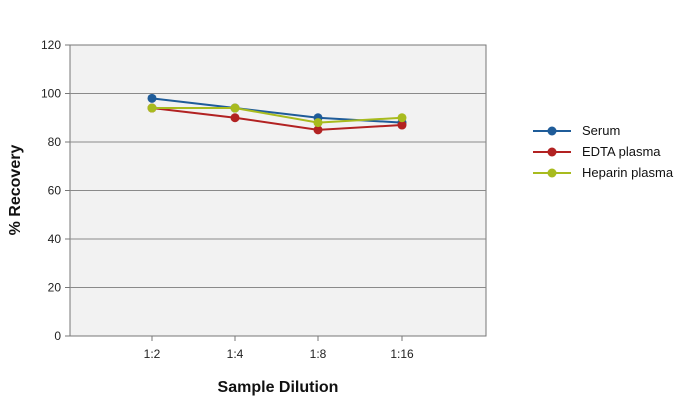  I want to click on x-tick-label: 1:2, so click(152, 354).